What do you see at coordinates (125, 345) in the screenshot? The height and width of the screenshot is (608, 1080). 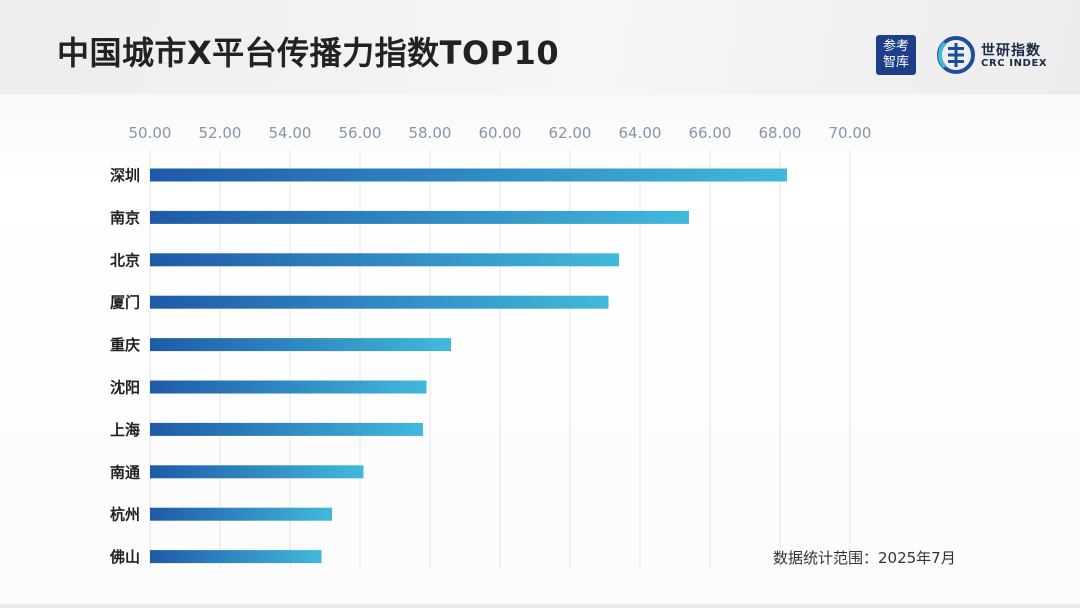 I see `category-label: 重庆` at bounding box center [125, 345].